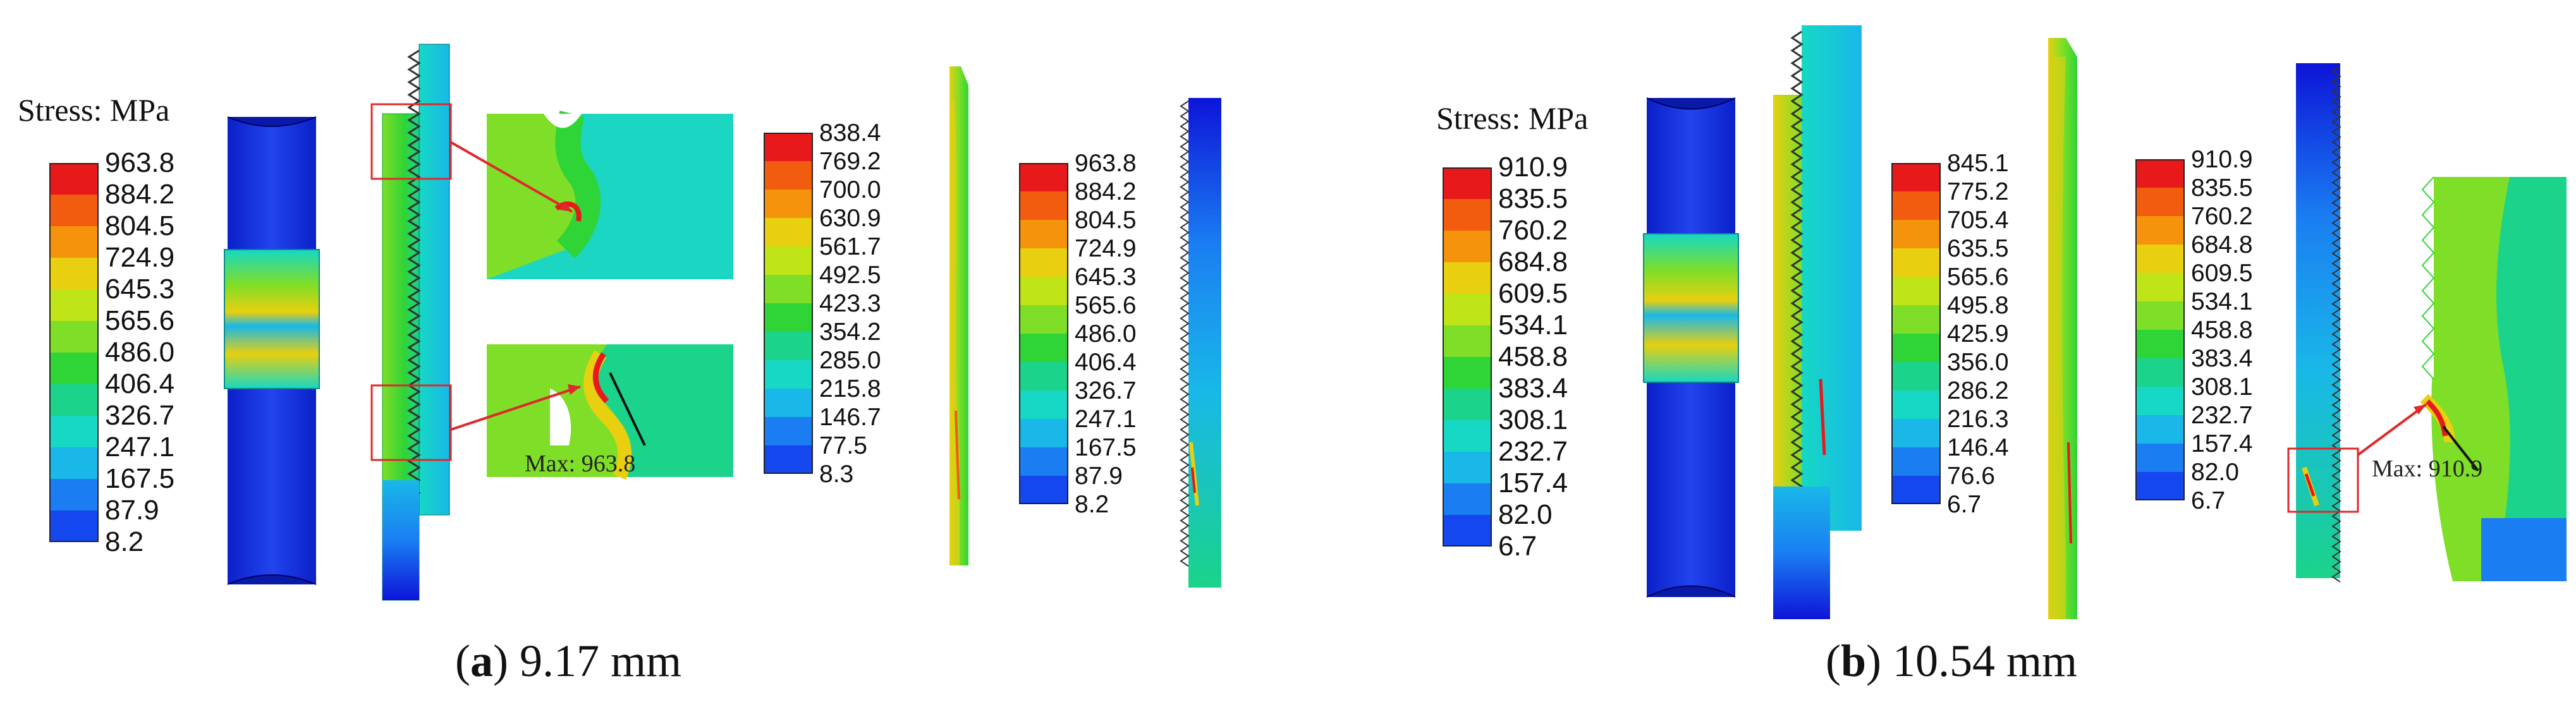 This screenshot has width=2576, height=707. What do you see at coordinates (1978, 305) in the screenshot?
I see `colorbar-tick-label: 495.8` at bounding box center [1978, 305].